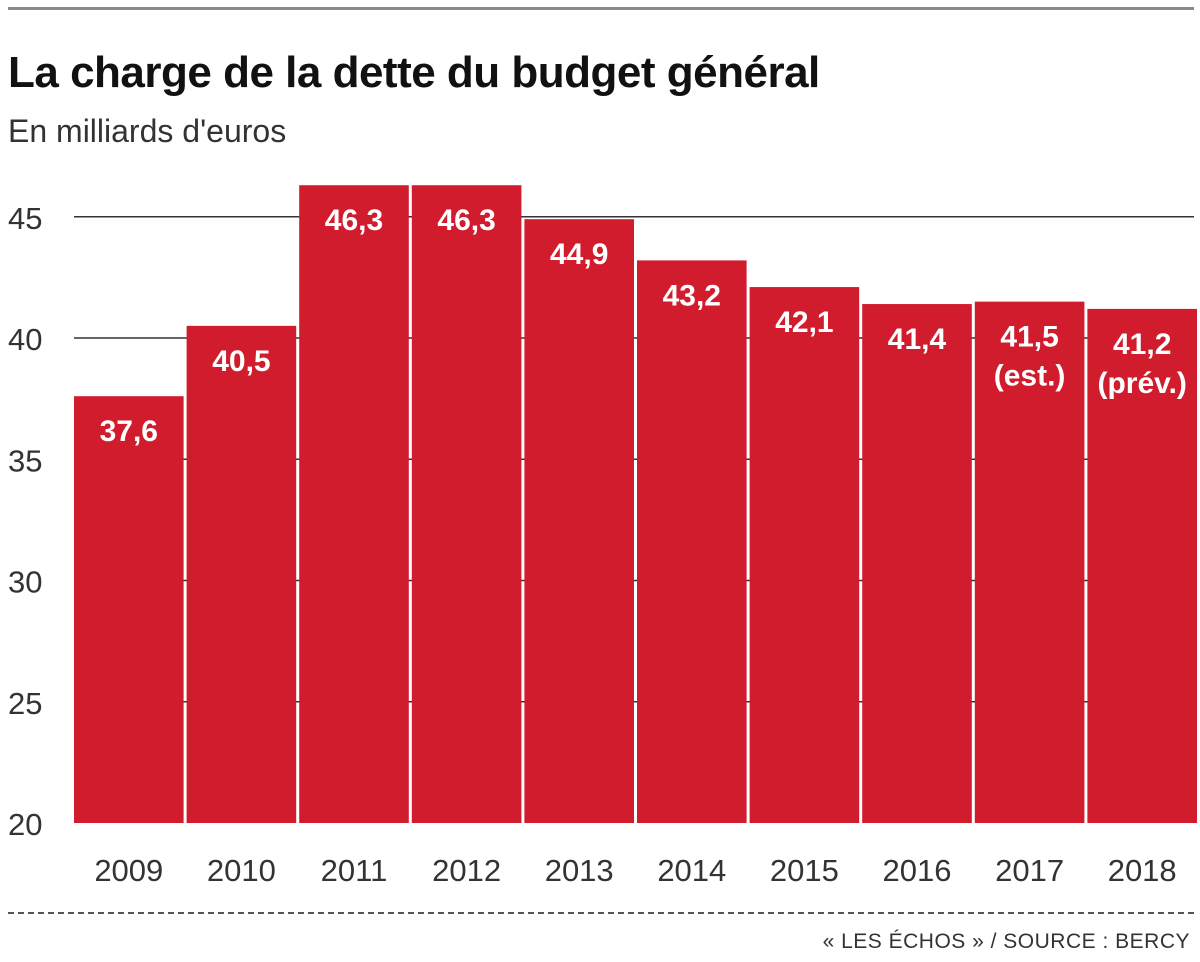 The height and width of the screenshot is (962, 1200). What do you see at coordinates (25, 582) in the screenshot?
I see `y-tick-label: 30` at bounding box center [25, 582].